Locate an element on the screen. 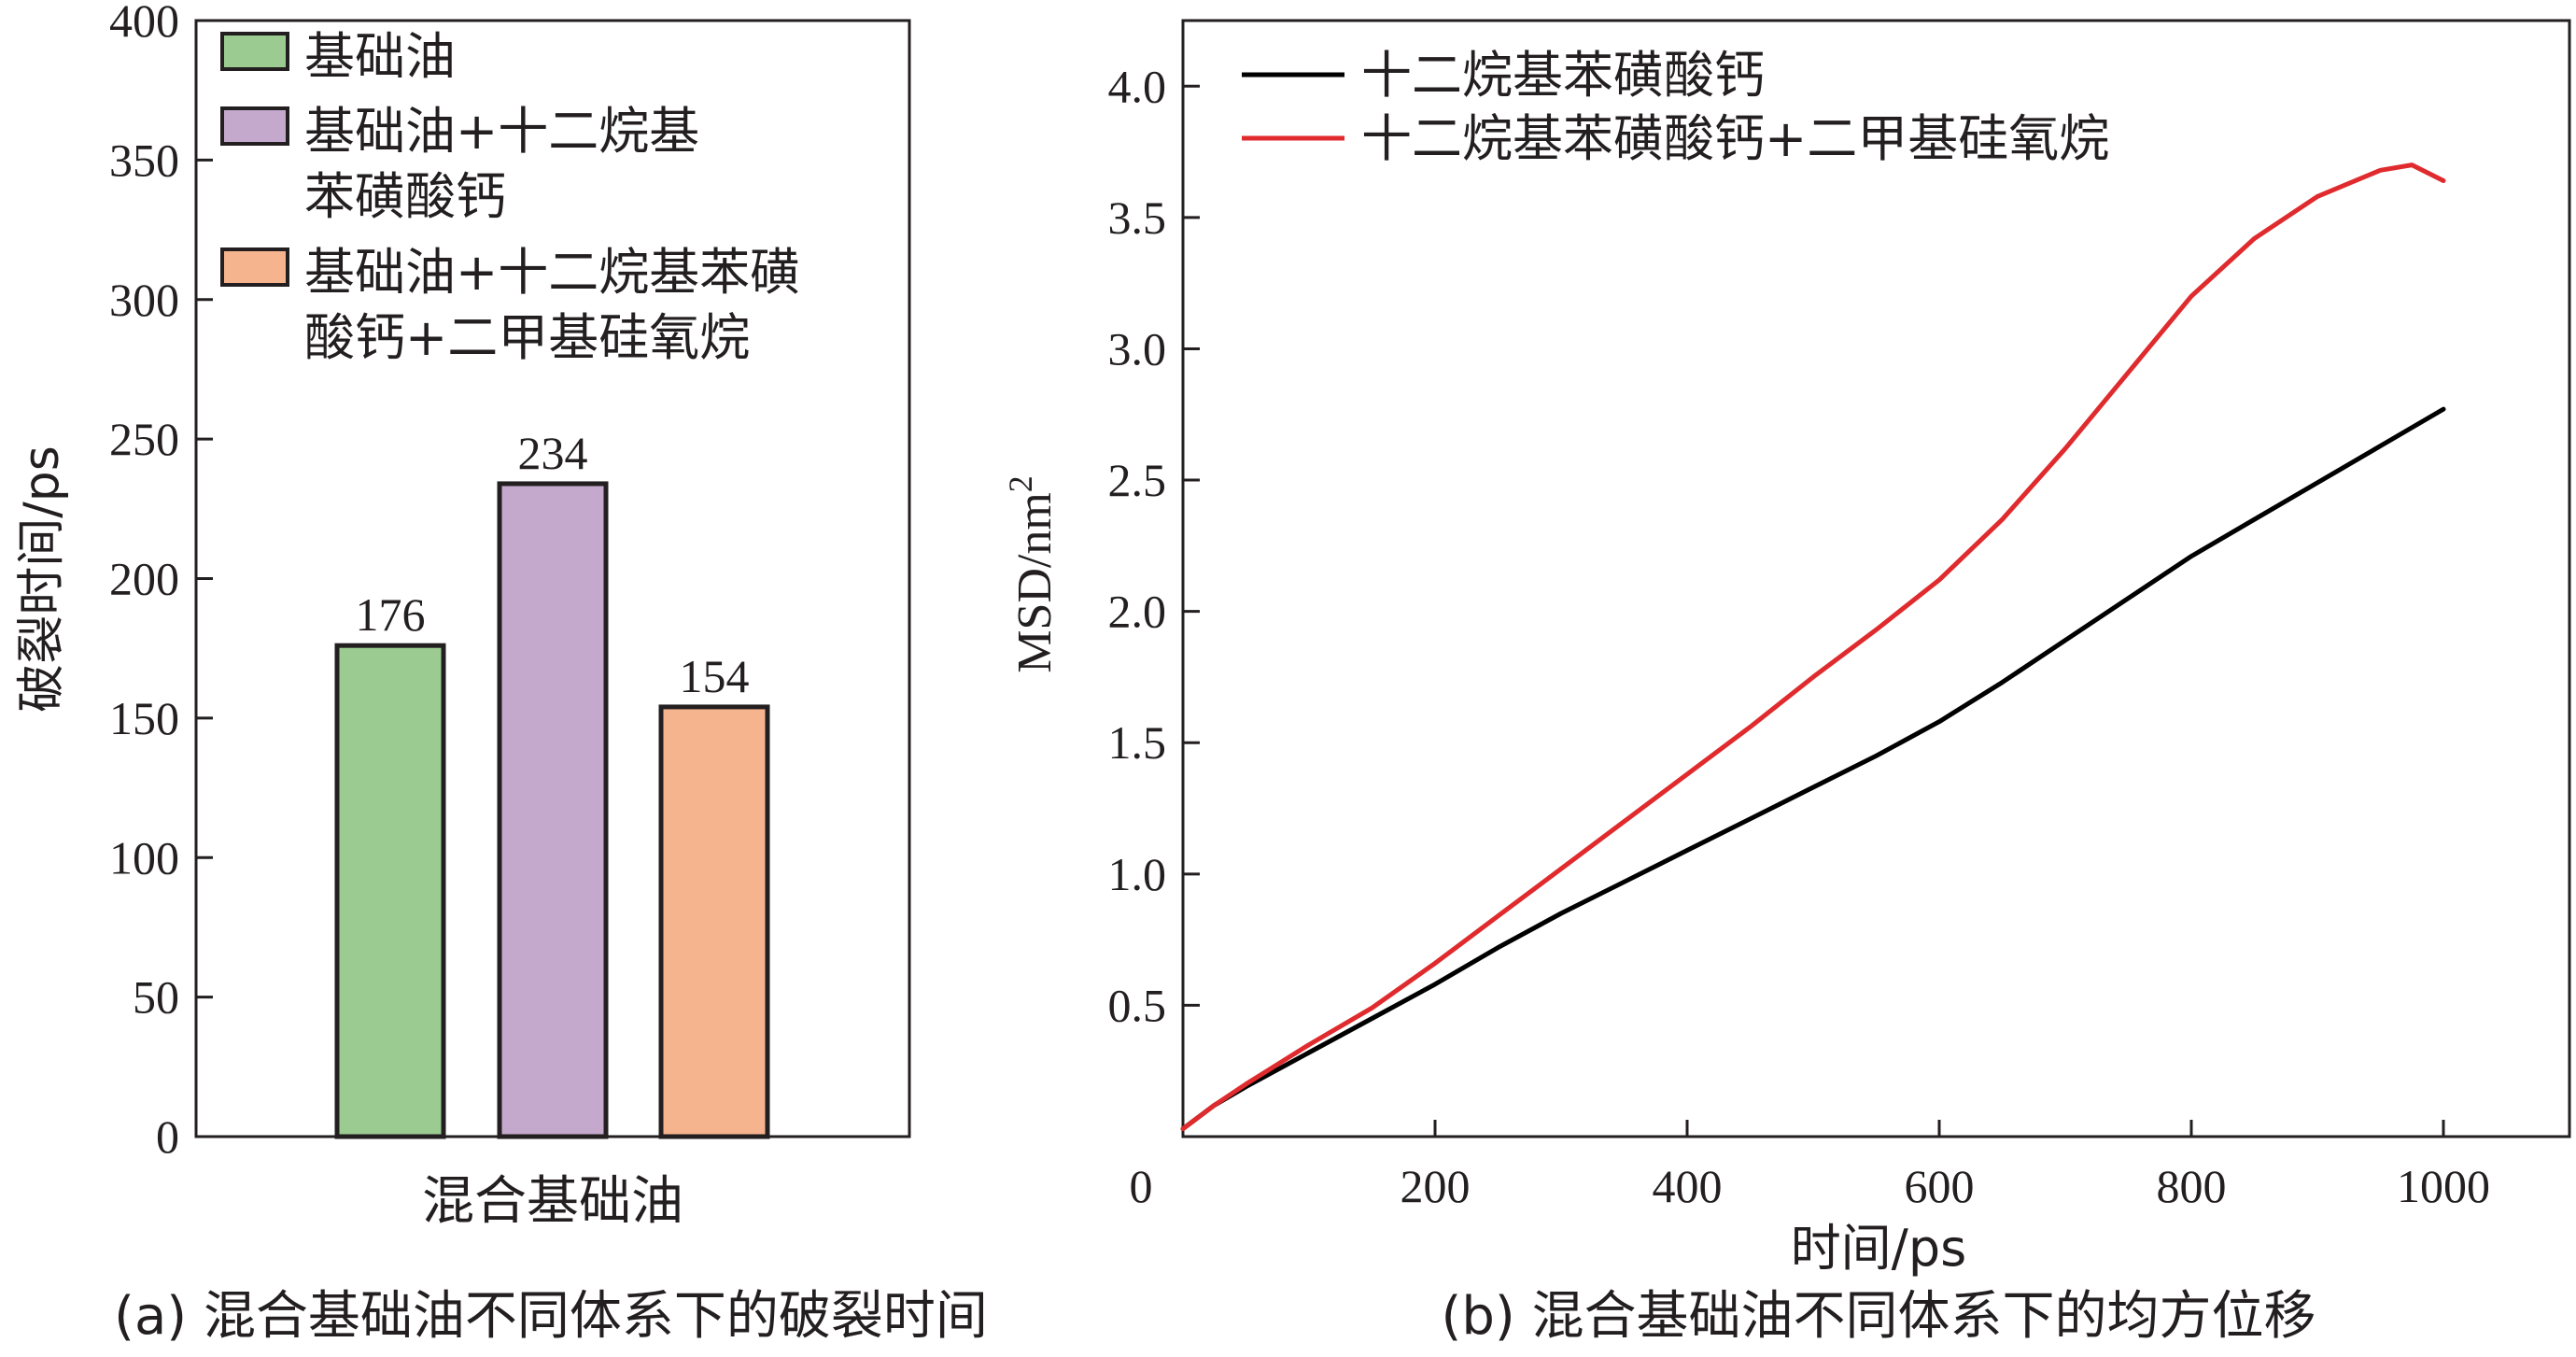  panel-a-y-axis: 0 50 100 150 200 250 300 350 400 is located at coordinates (161, 581).